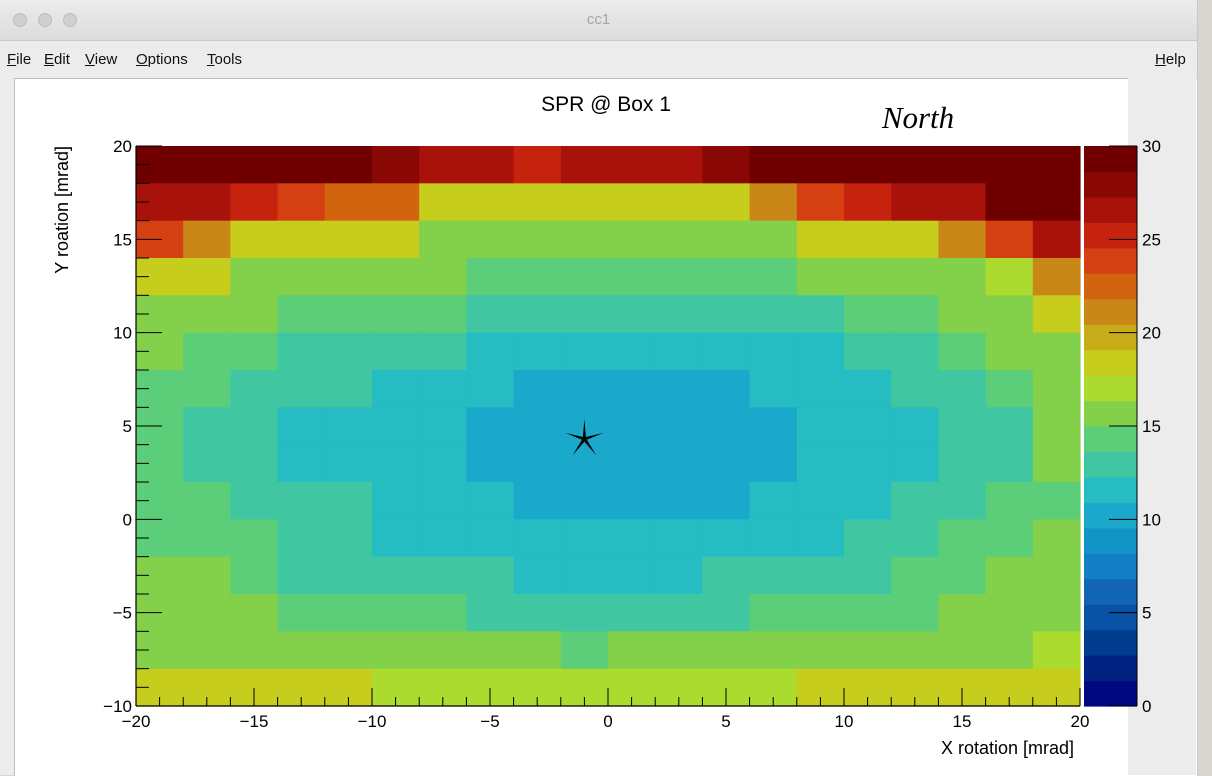  What do you see at coordinates (19, 59) in the screenshot?
I see `menu-file: File` at bounding box center [19, 59].